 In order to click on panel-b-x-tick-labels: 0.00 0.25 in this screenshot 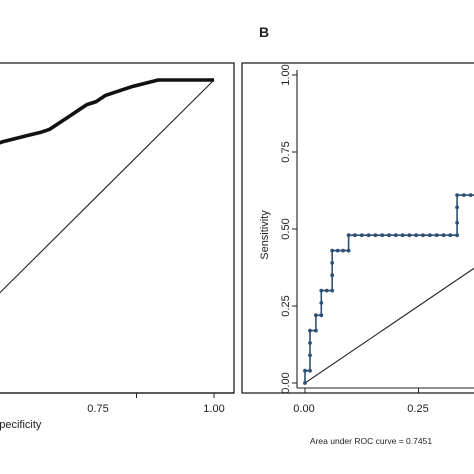, I will do `click(360, 409)`.